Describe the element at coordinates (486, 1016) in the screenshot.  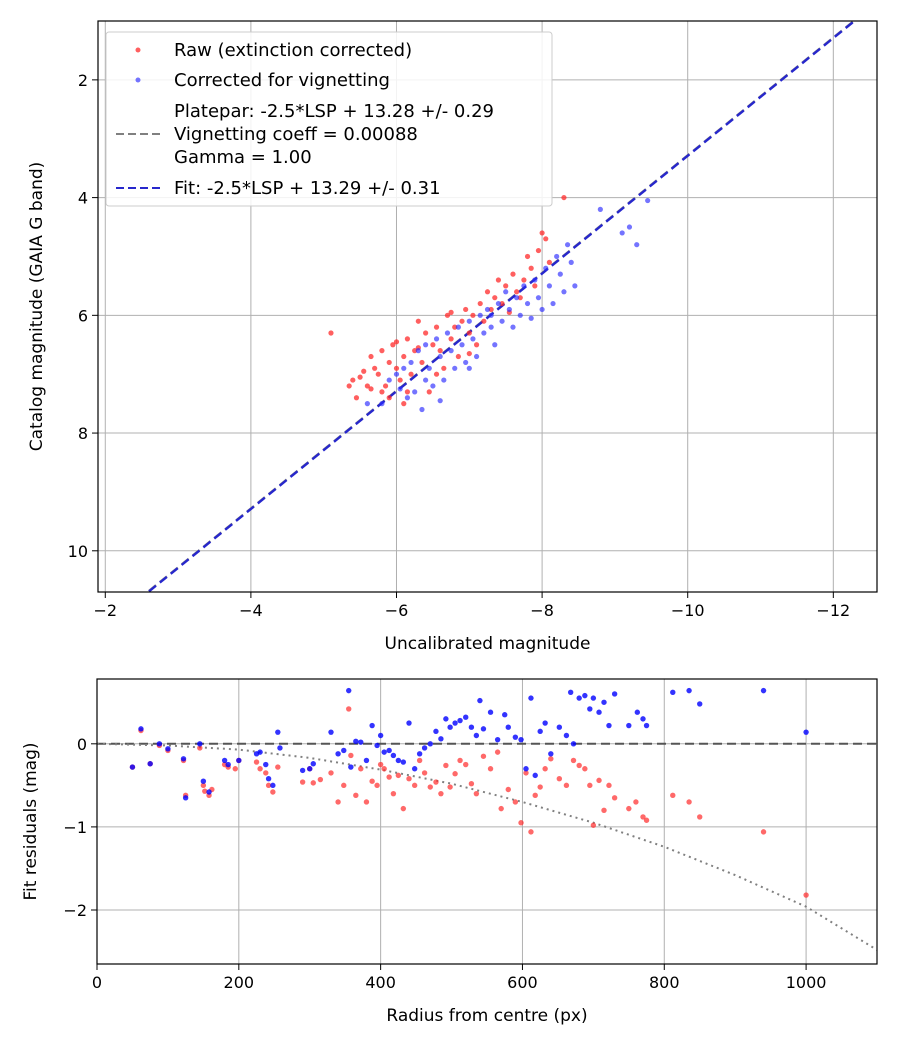
I see `bottom-x-axis-label: Radius from centre (px)` at that location.